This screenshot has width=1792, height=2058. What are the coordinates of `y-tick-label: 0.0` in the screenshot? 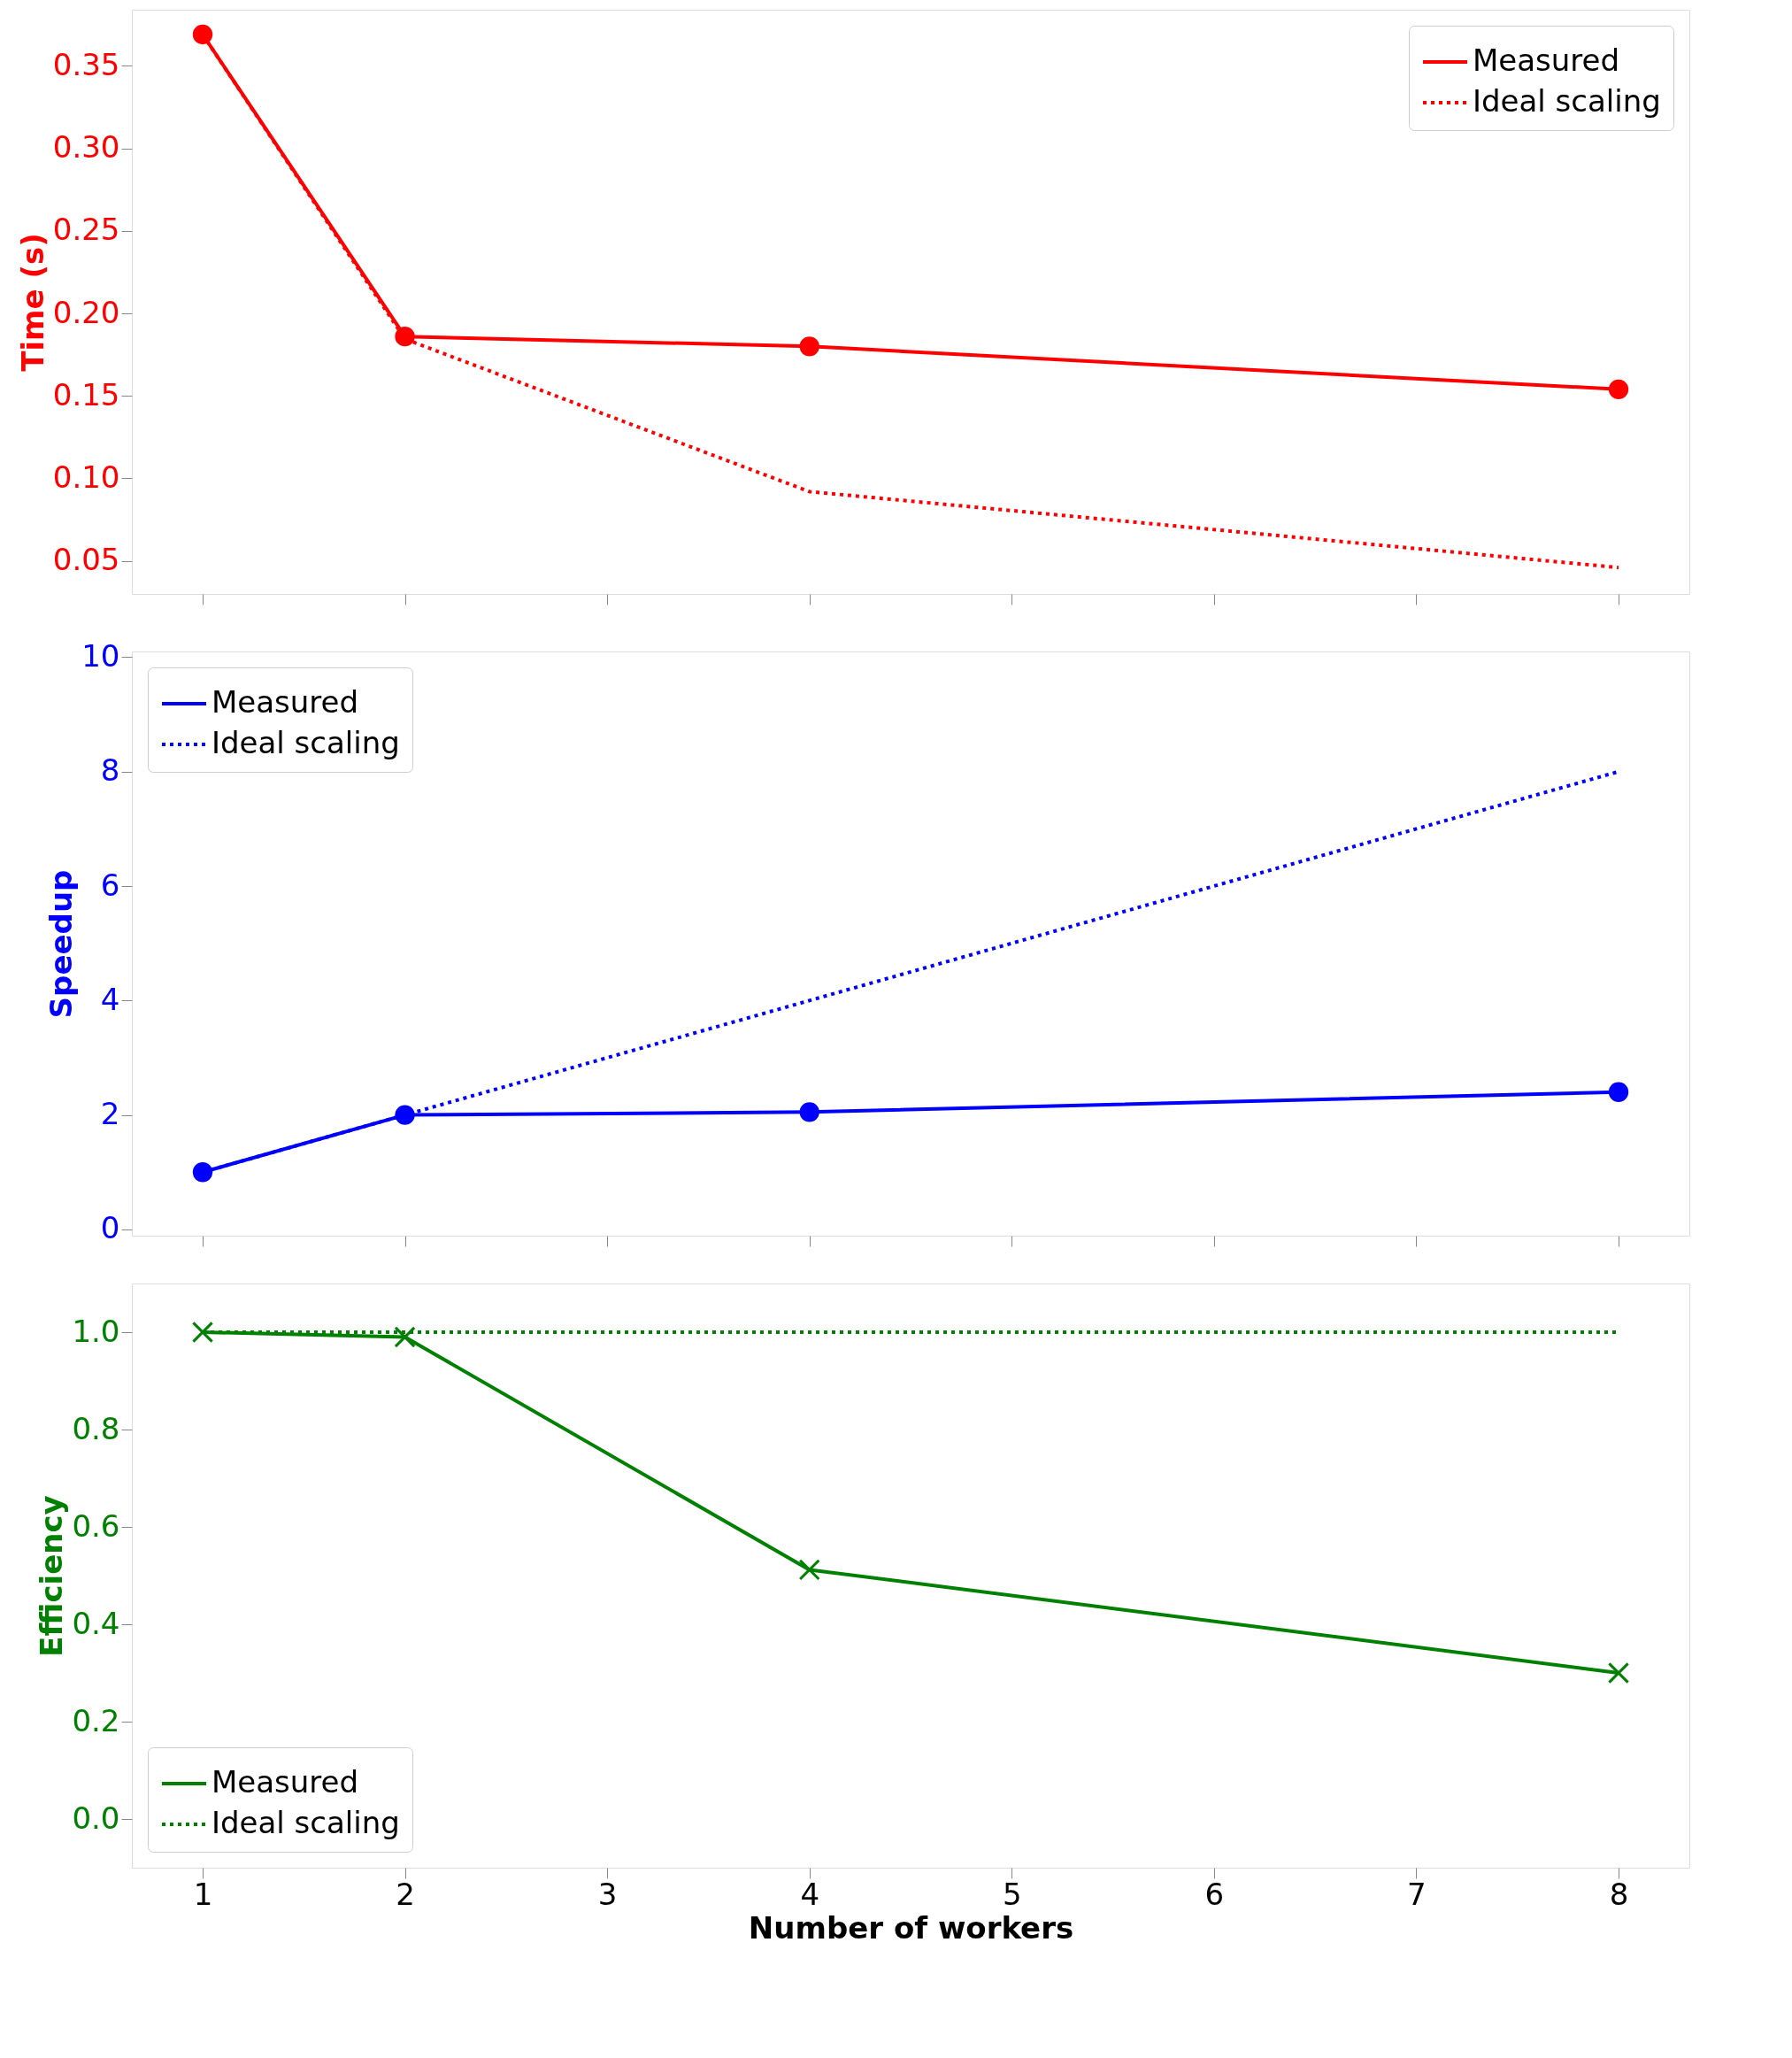 It's located at (96, 1818).